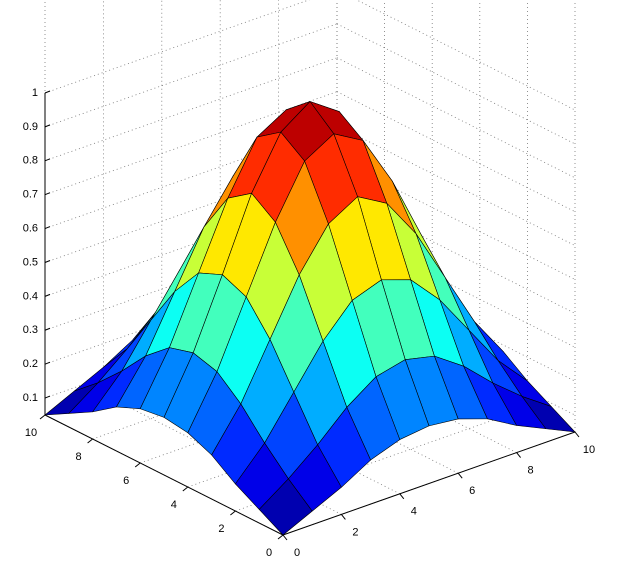 The width and height of the screenshot is (619, 562). Describe the element at coordinates (30, 296) in the screenshot. I see `z-tick-label: 0.4` at that location.